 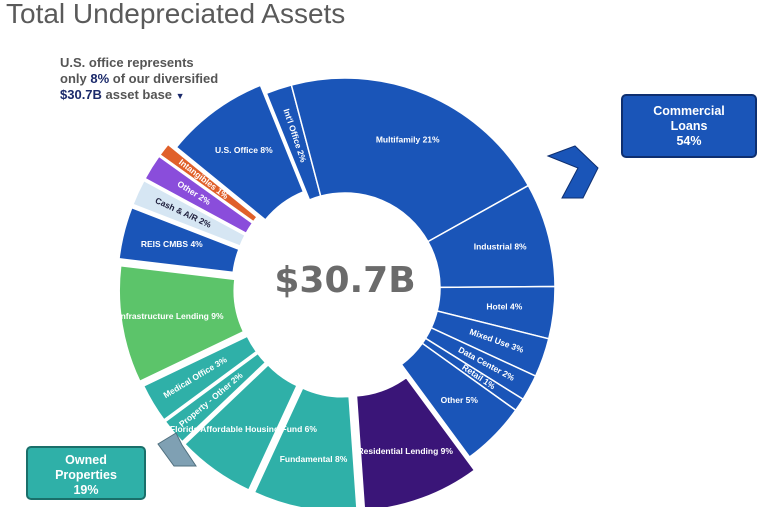 What do you see at coordinates (86, 473) in the screenshot?
I see `owned-properties-callout: Owned Properties 19%` at bounding box center [86, 473].